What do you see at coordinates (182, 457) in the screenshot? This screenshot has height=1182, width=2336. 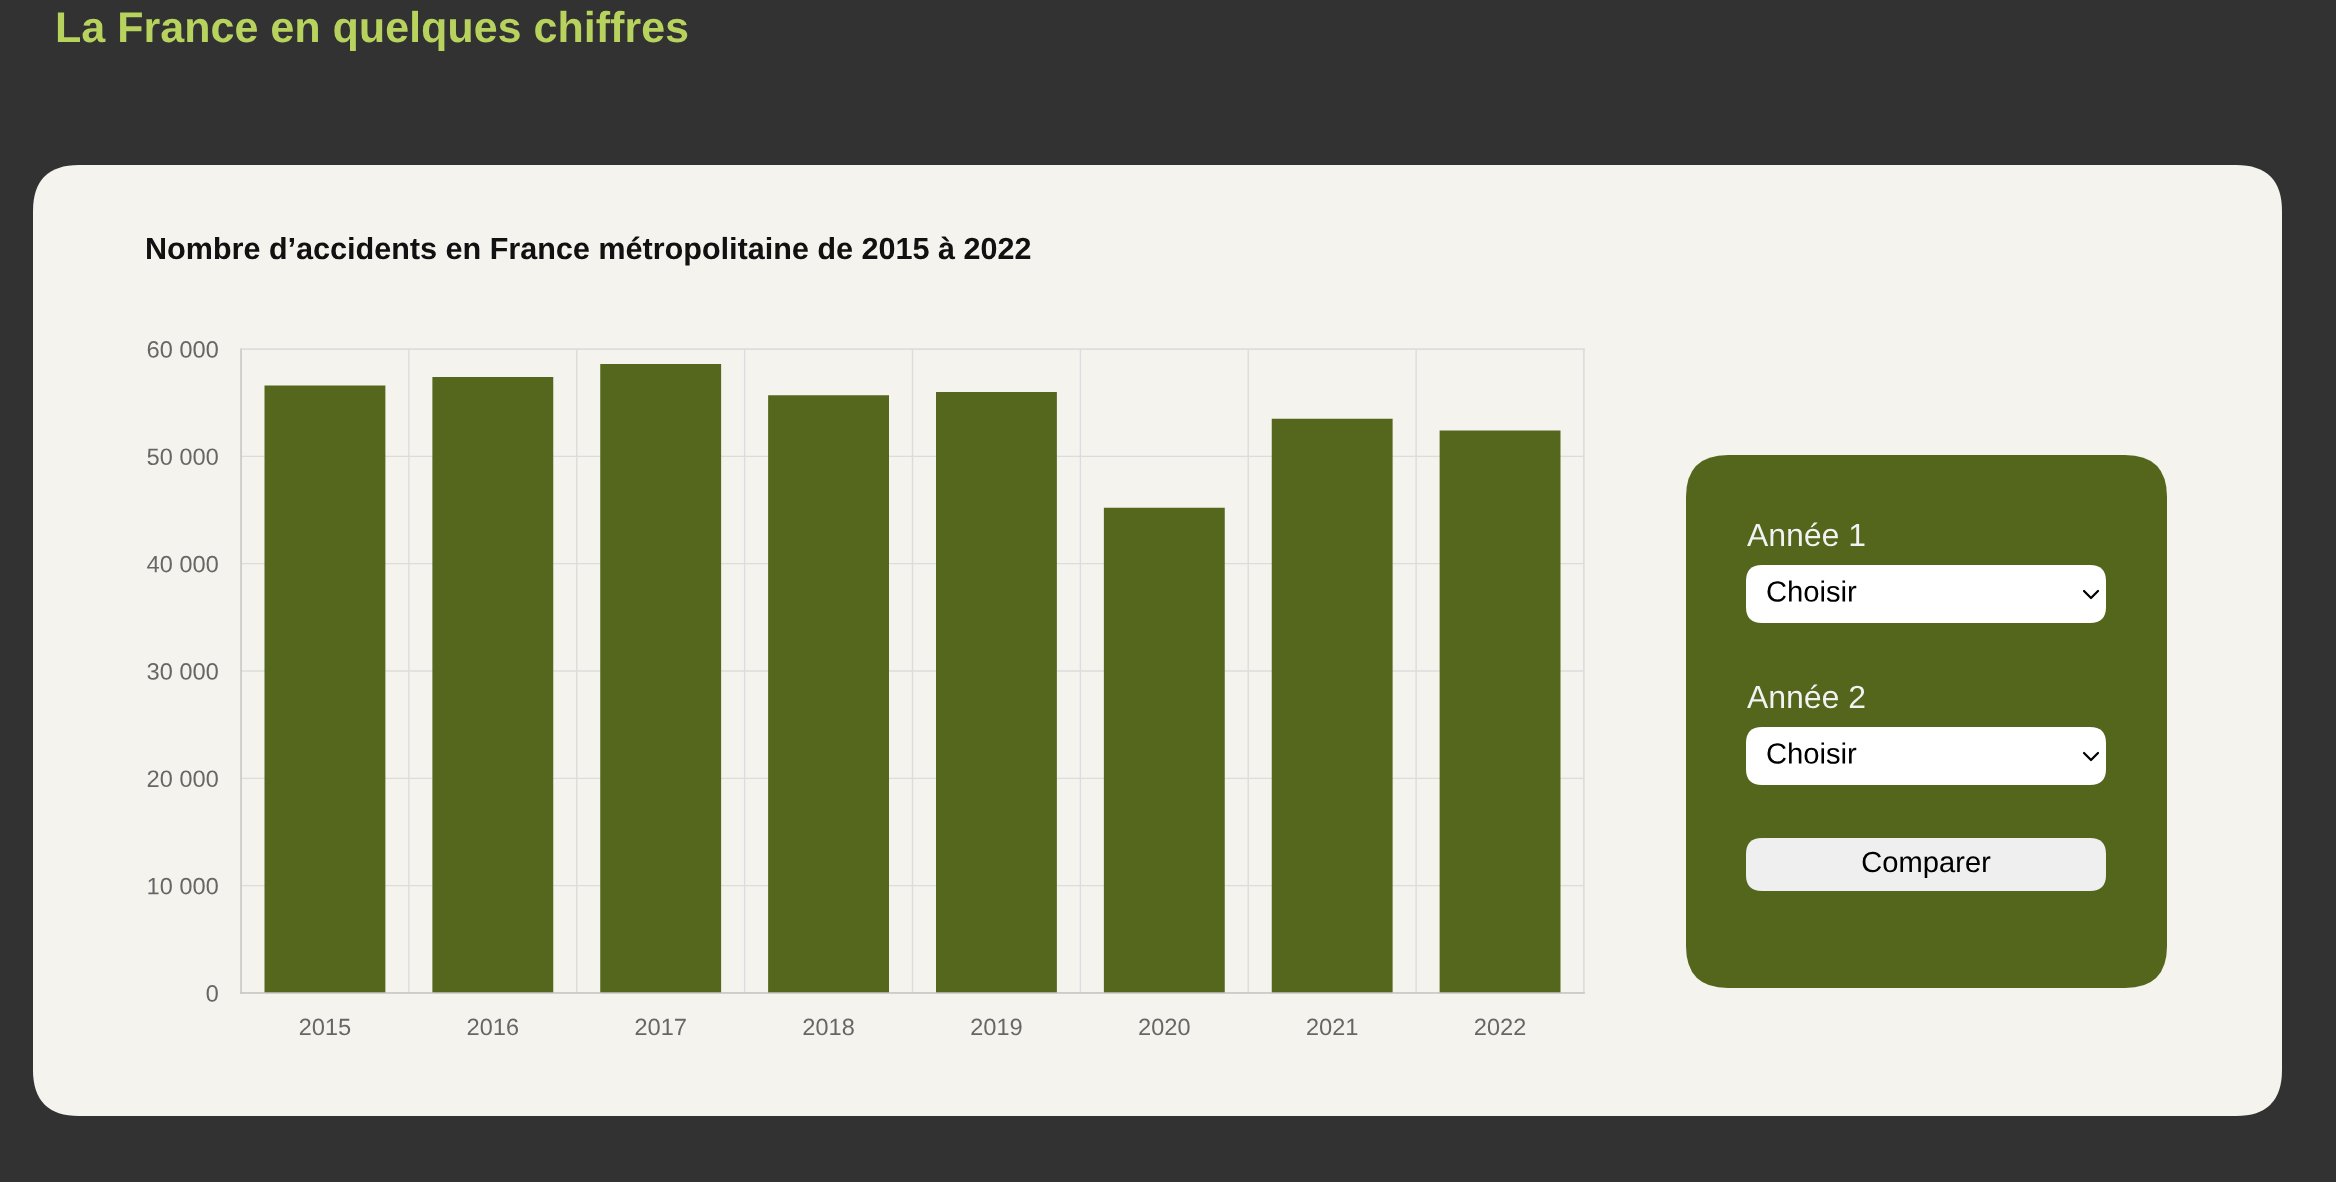 I see `y-tick-label: 50 000` at bounding box center [182, 457].